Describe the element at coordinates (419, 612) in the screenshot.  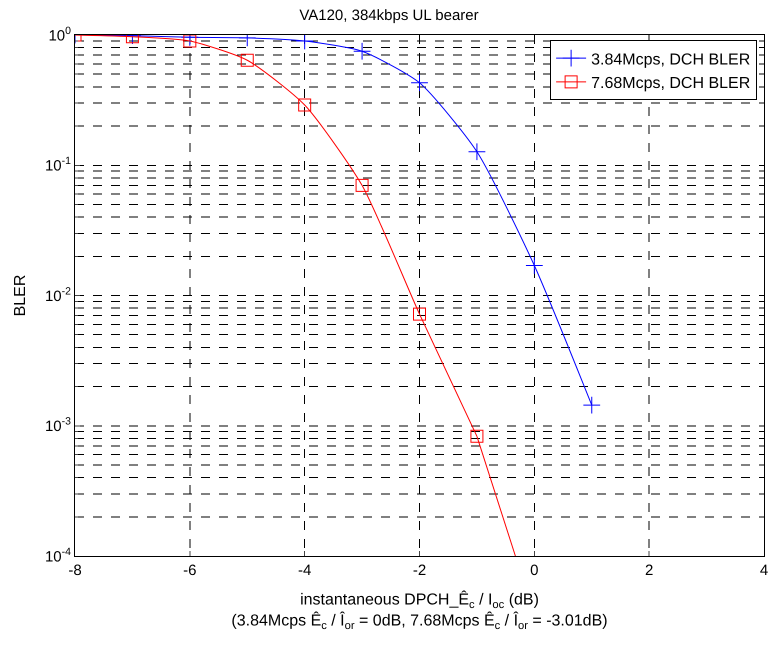
I see `text: instantaneous DPCH_Ê$_{c}$ / I$_{oc}$ (dB) (3.84Mcps Ê$_{c}$ / Î$_{or}$ = 0dB, 7.68Mcps Ê$_{c}$ / Î$_{or}$ = -3.01dB)` at that location.